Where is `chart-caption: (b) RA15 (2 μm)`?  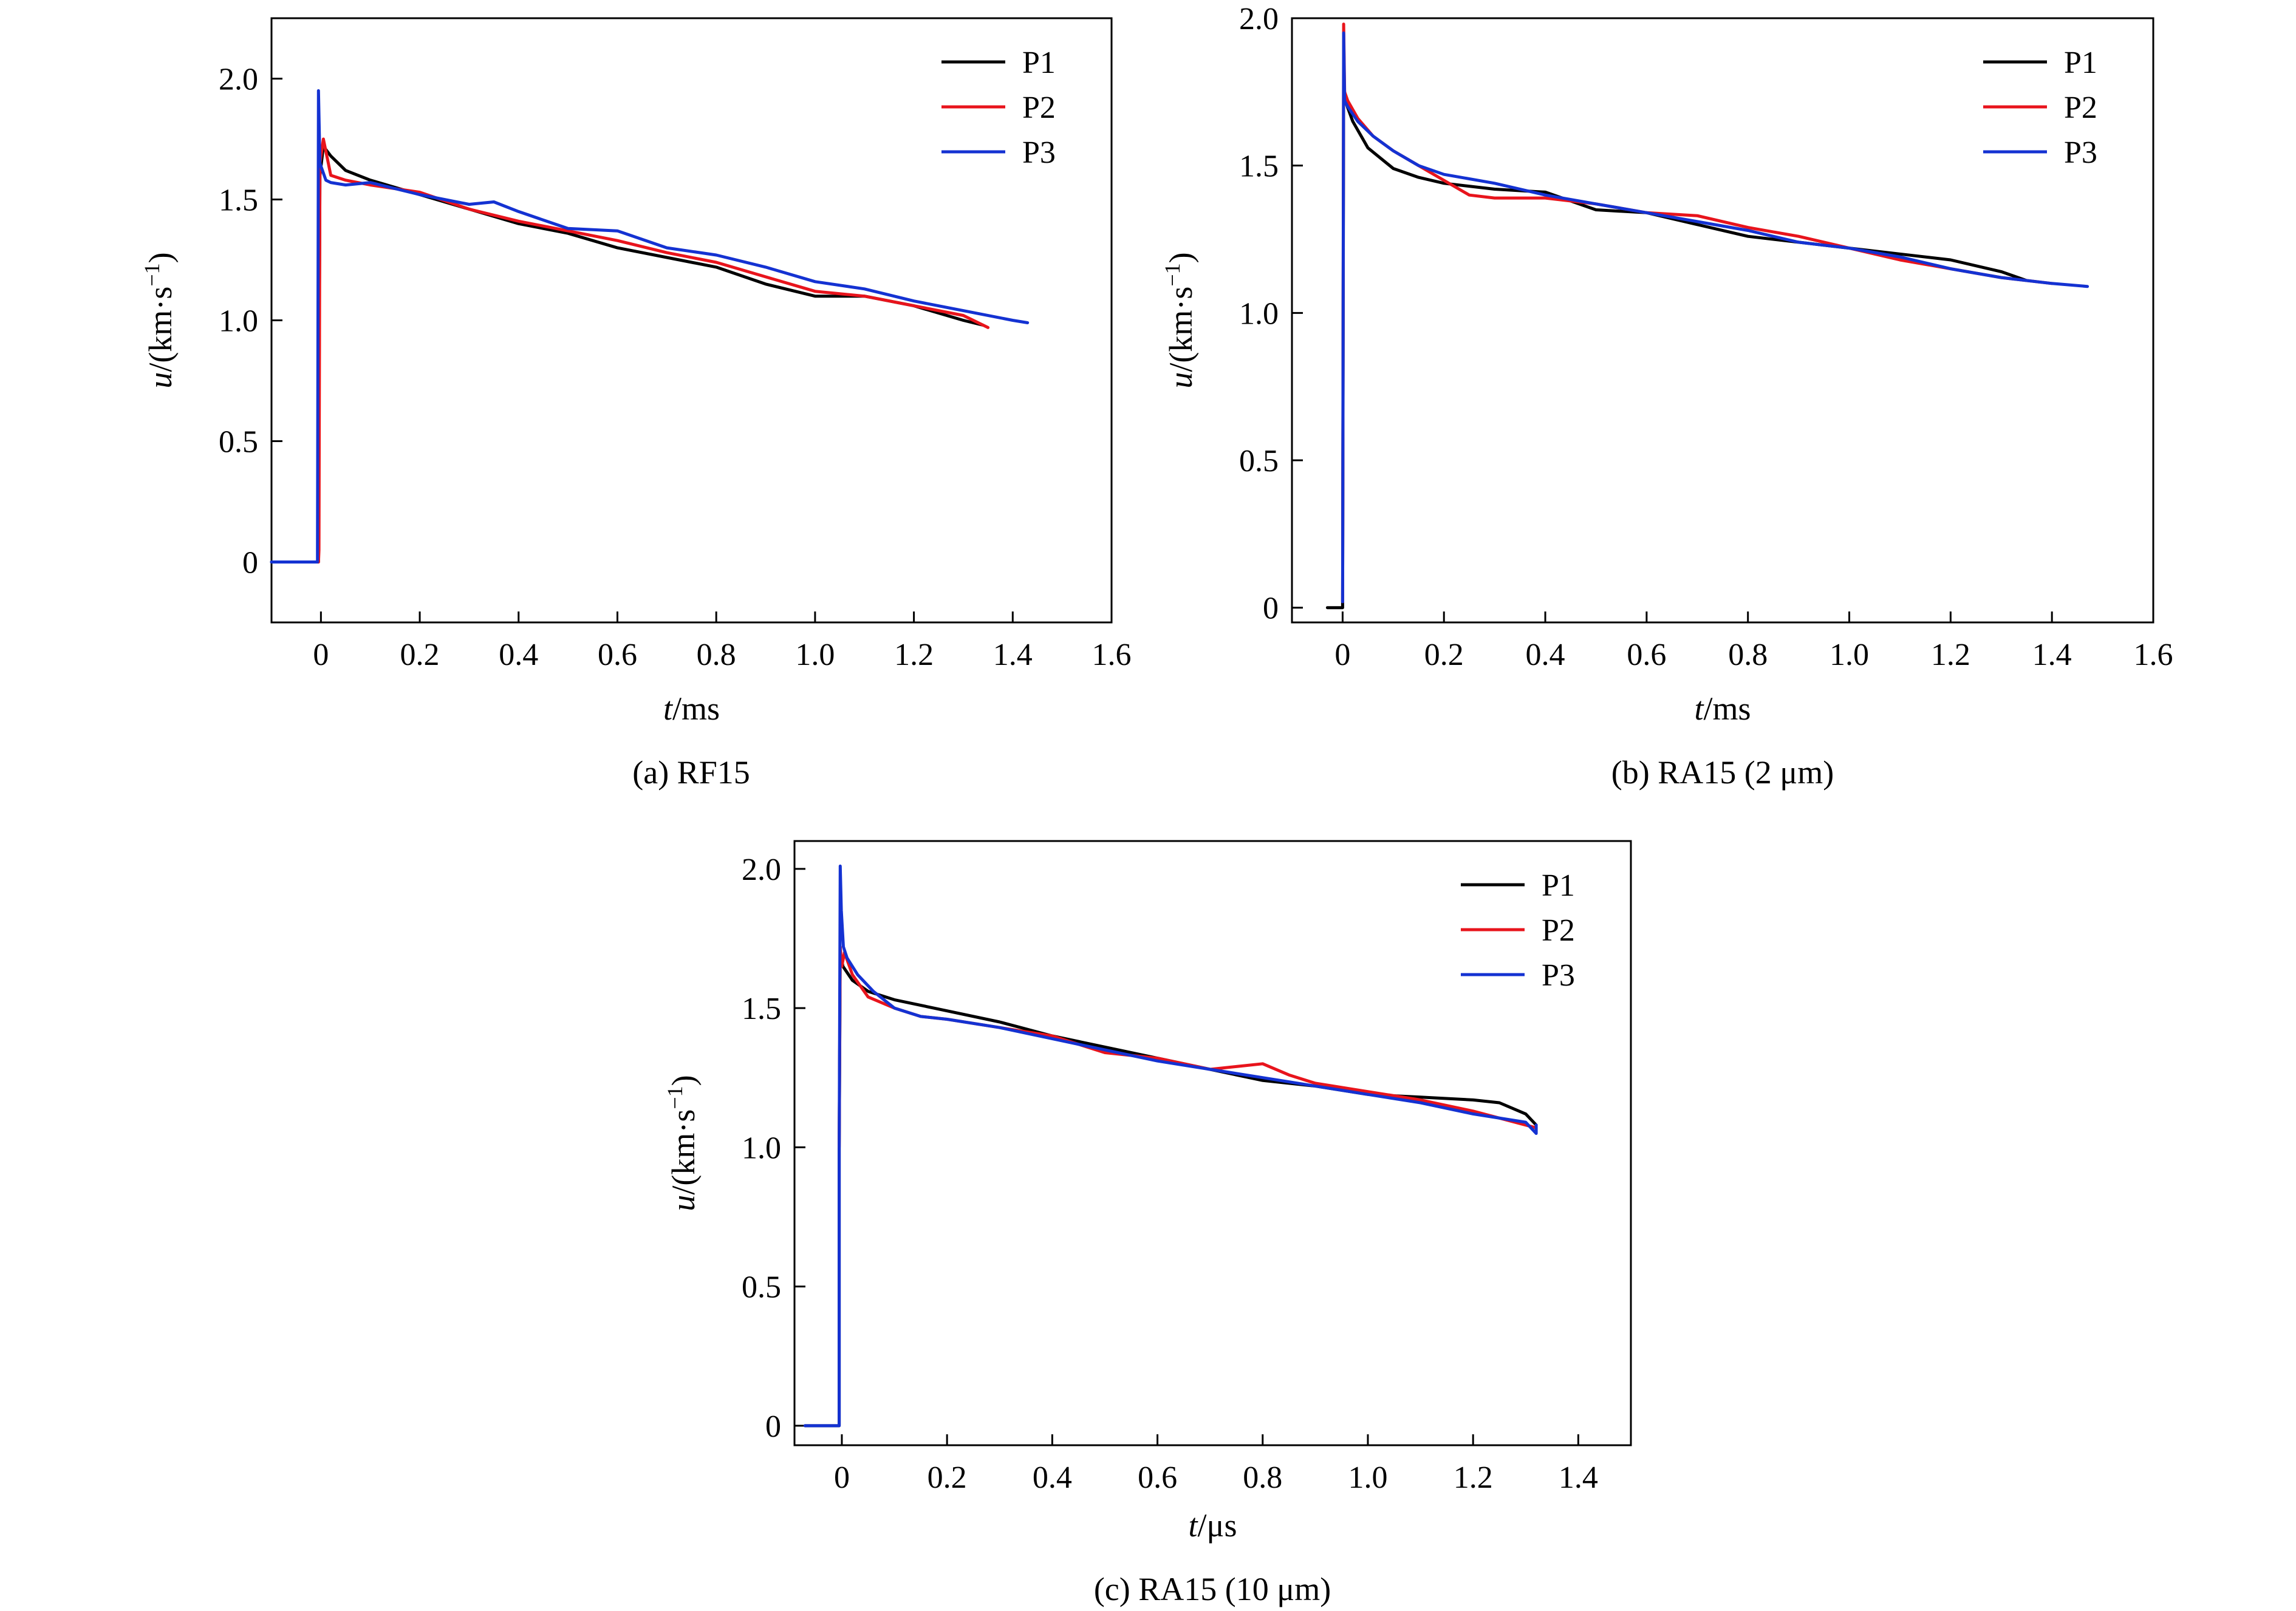 chart-caption: (b) RA15 (2 μm) is located at coordinates (1722, 772).